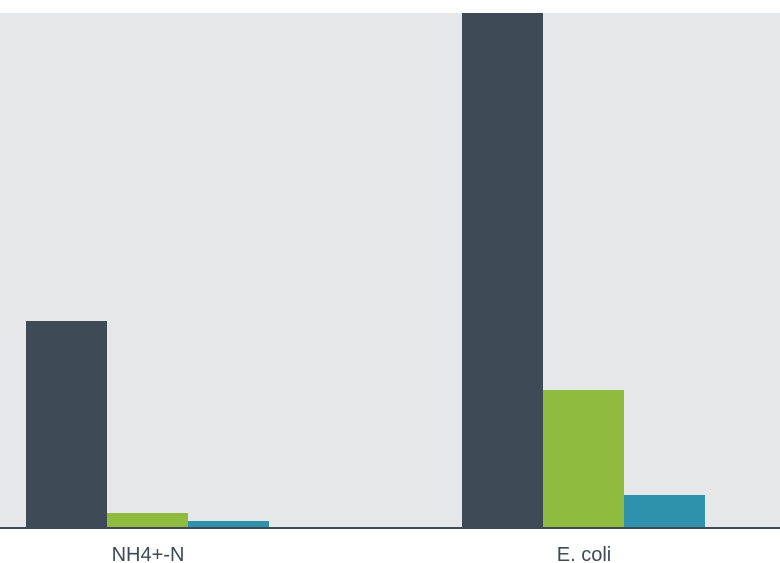 The width and height of the screenshot is (780, 563). What do you see at coordinates (362, 553) in the screenshot?
I see `x-axis-labels: NH4+-N E. coli` at bounding box center [362, 553].